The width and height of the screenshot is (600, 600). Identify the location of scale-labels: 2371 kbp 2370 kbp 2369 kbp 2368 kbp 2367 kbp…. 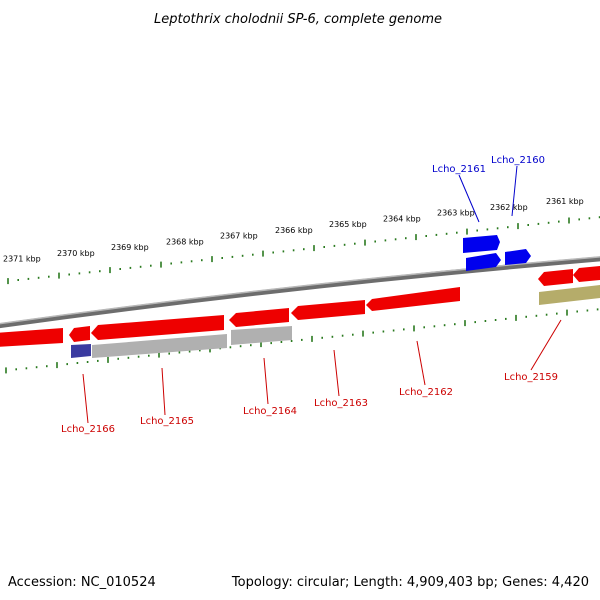
(293, 230).